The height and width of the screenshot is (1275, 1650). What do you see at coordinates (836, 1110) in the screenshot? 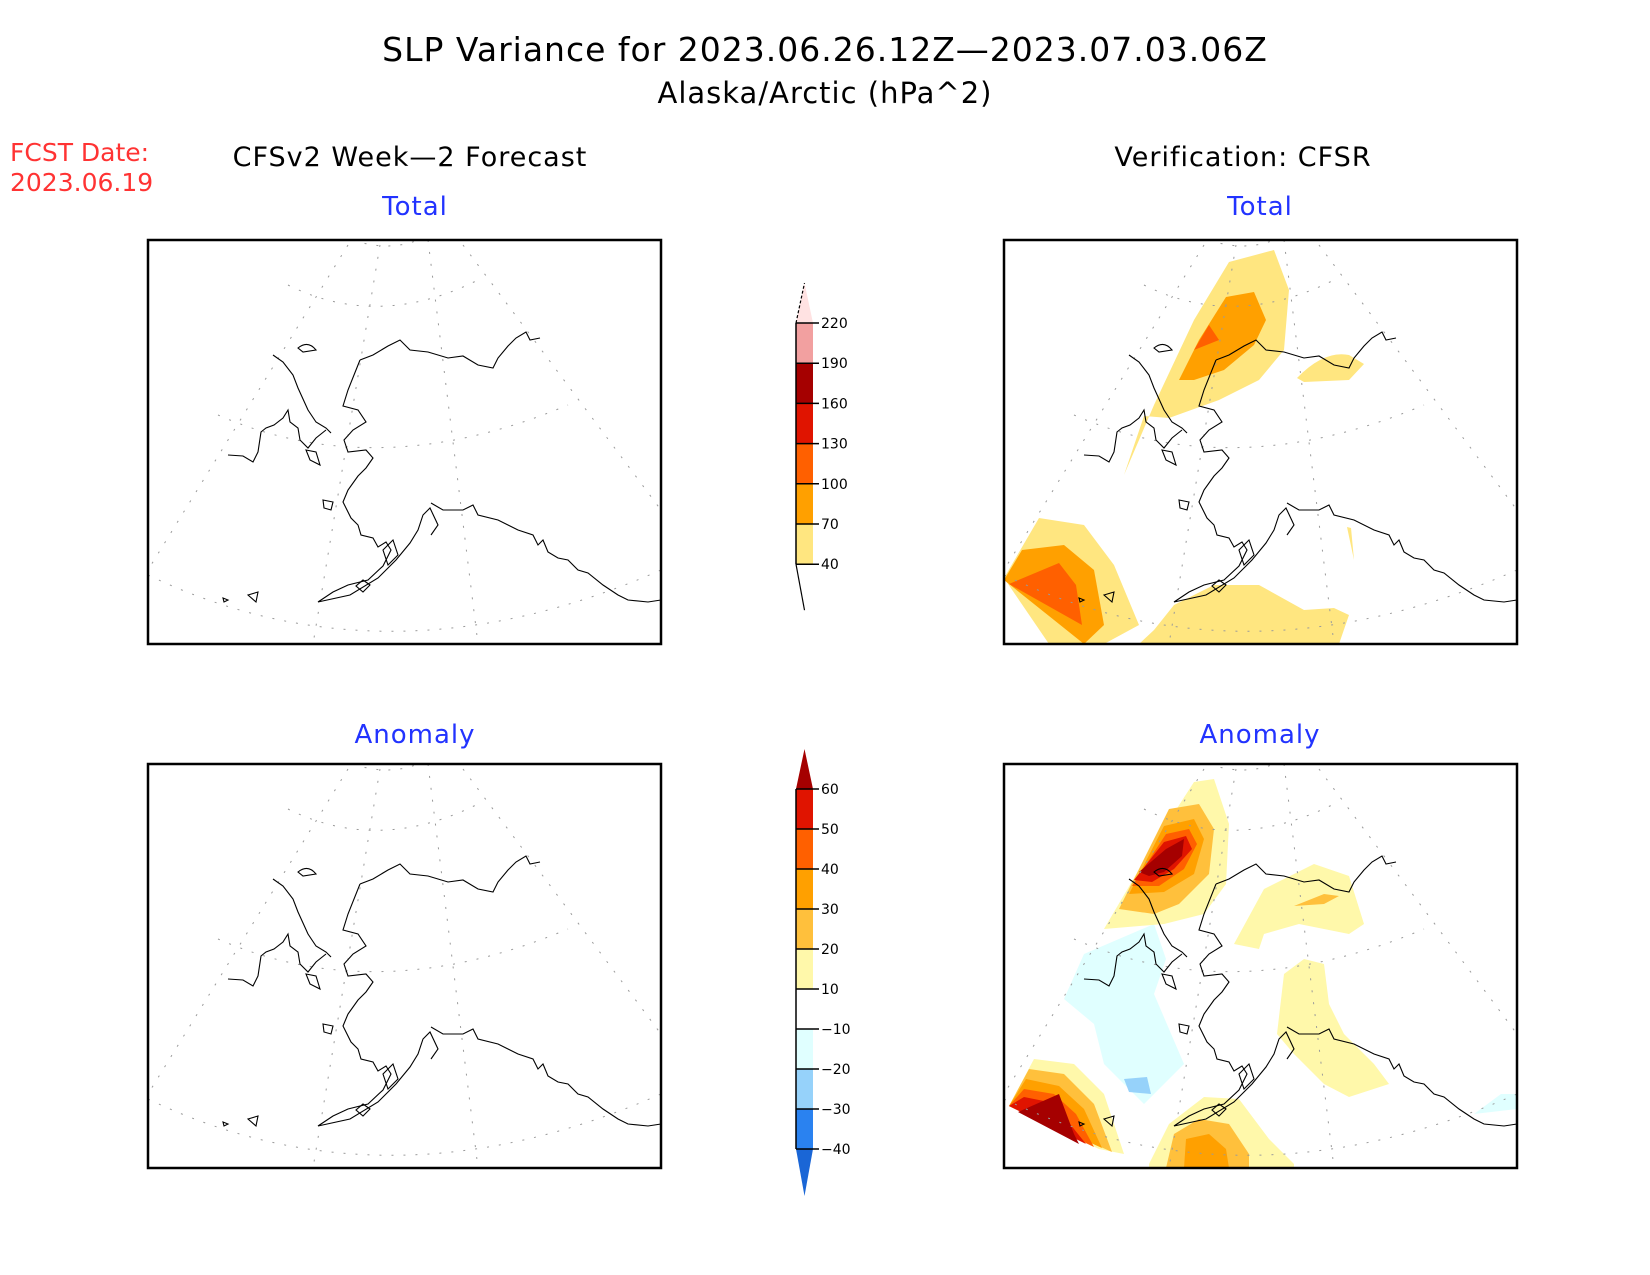
I see `colorbar-tick-label: −30` at bounding box center [836, 1110].